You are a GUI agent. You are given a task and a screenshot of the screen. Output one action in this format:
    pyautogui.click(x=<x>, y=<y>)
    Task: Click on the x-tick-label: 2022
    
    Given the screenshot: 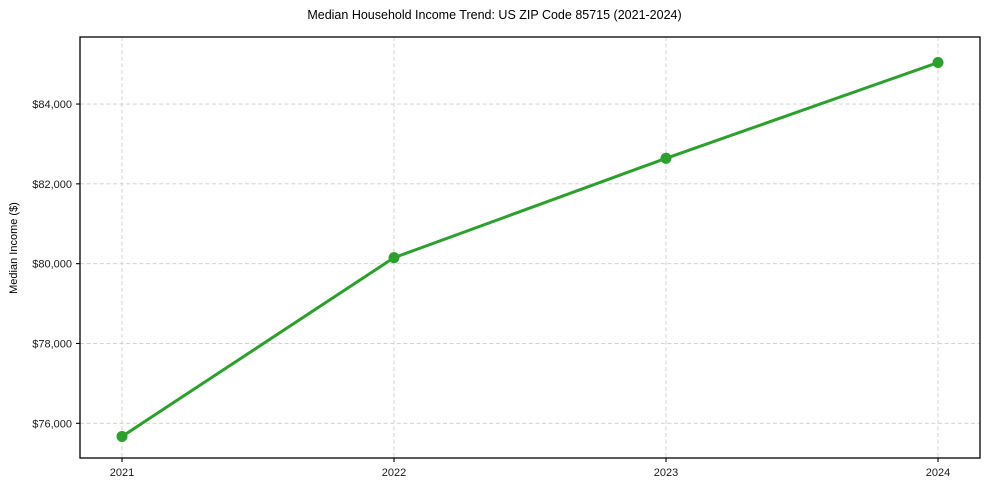 What is the action you would take?
    pyautogui.click(x=394, y=473)
    